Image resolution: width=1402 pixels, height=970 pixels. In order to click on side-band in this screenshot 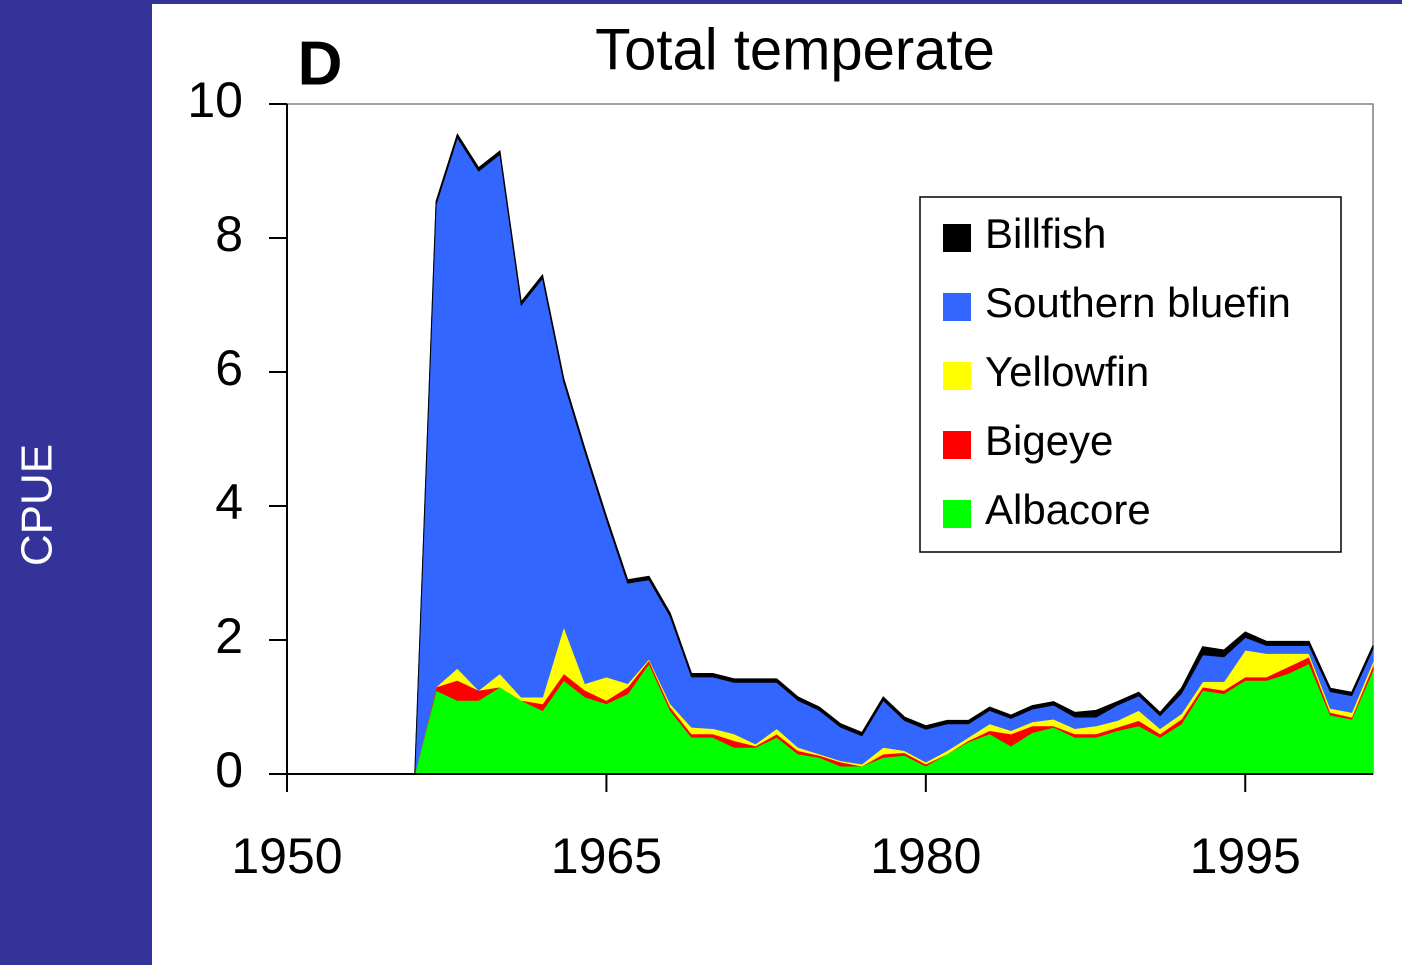, I will do `click(76, 482)`.